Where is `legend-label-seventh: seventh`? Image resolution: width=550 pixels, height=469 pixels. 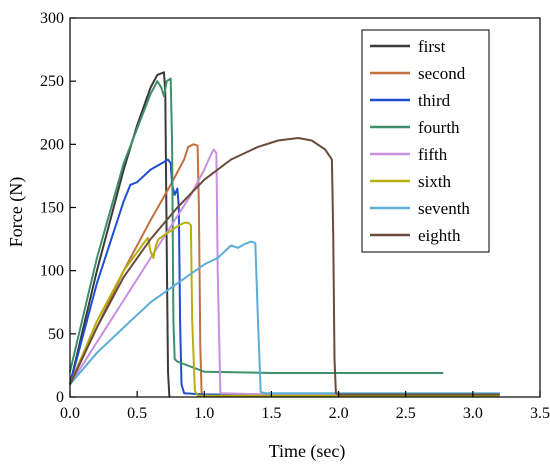
legend-label-seventh: seventh is located at coordinates (444, 208).